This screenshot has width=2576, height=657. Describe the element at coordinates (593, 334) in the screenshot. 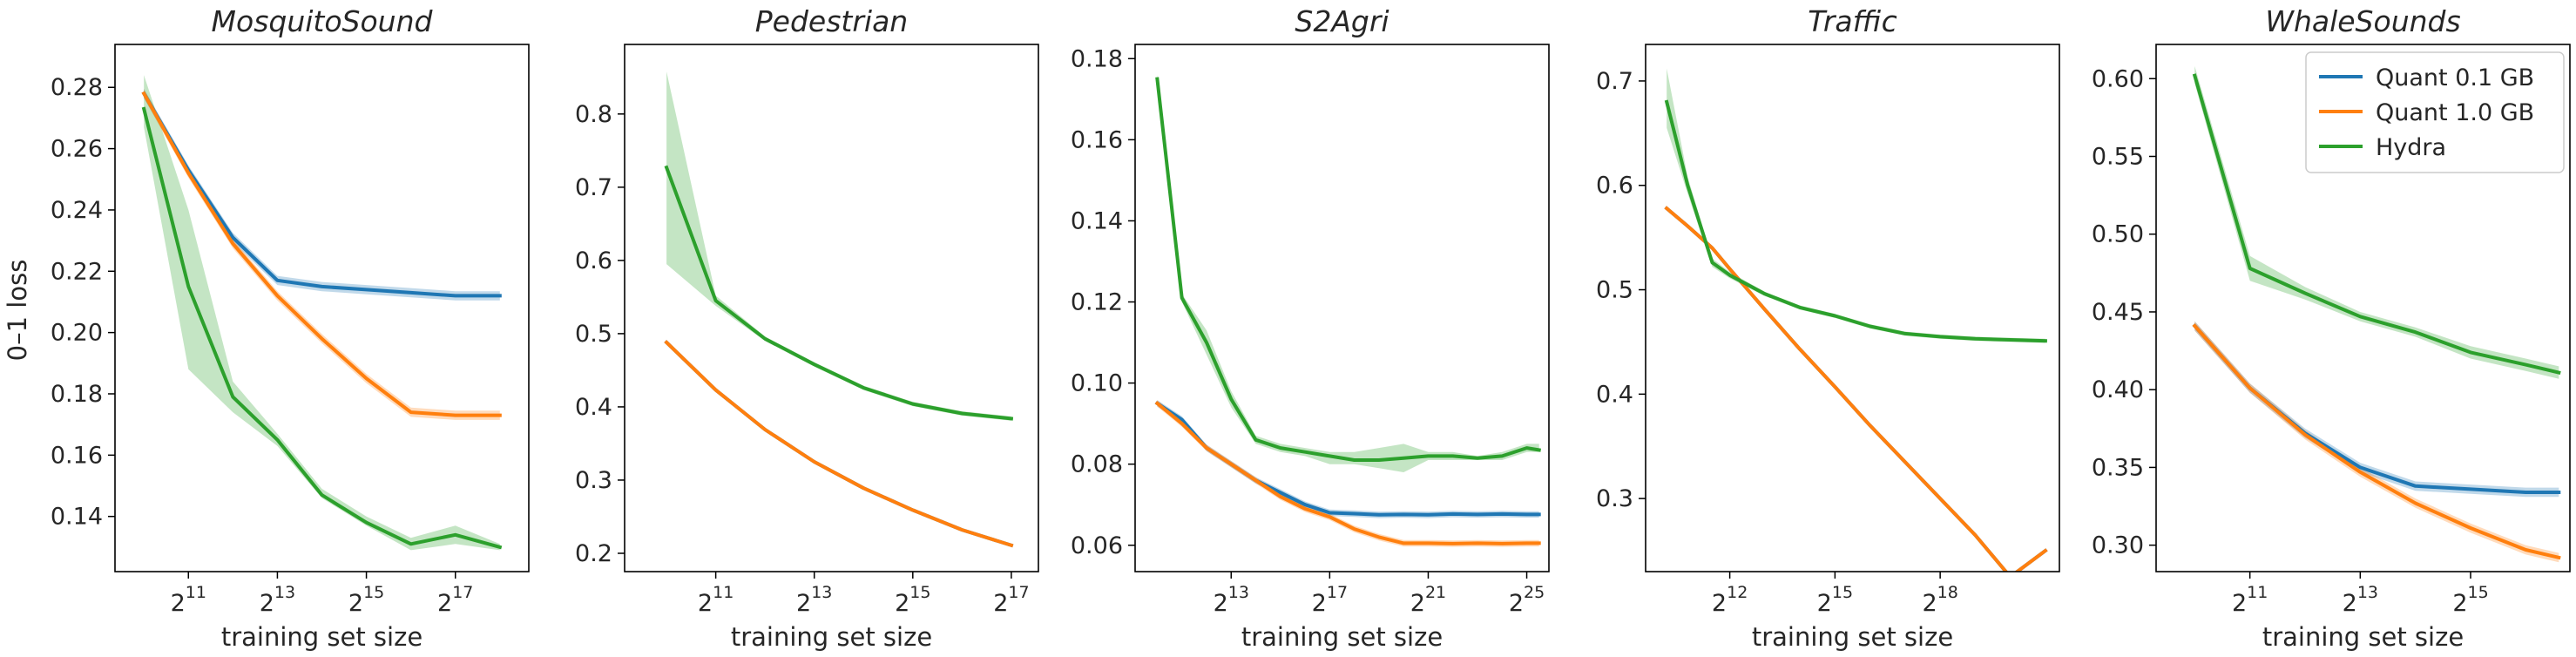

I see `y-tick-label: 0.5` at that location.